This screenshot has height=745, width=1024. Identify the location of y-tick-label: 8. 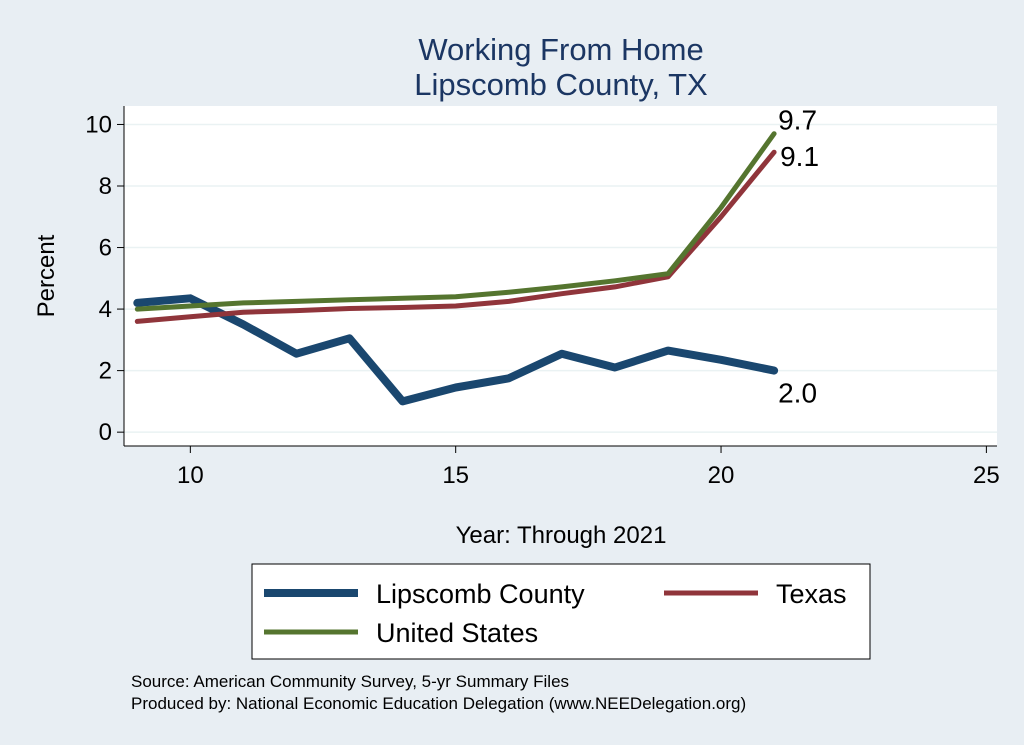
(105, 186).